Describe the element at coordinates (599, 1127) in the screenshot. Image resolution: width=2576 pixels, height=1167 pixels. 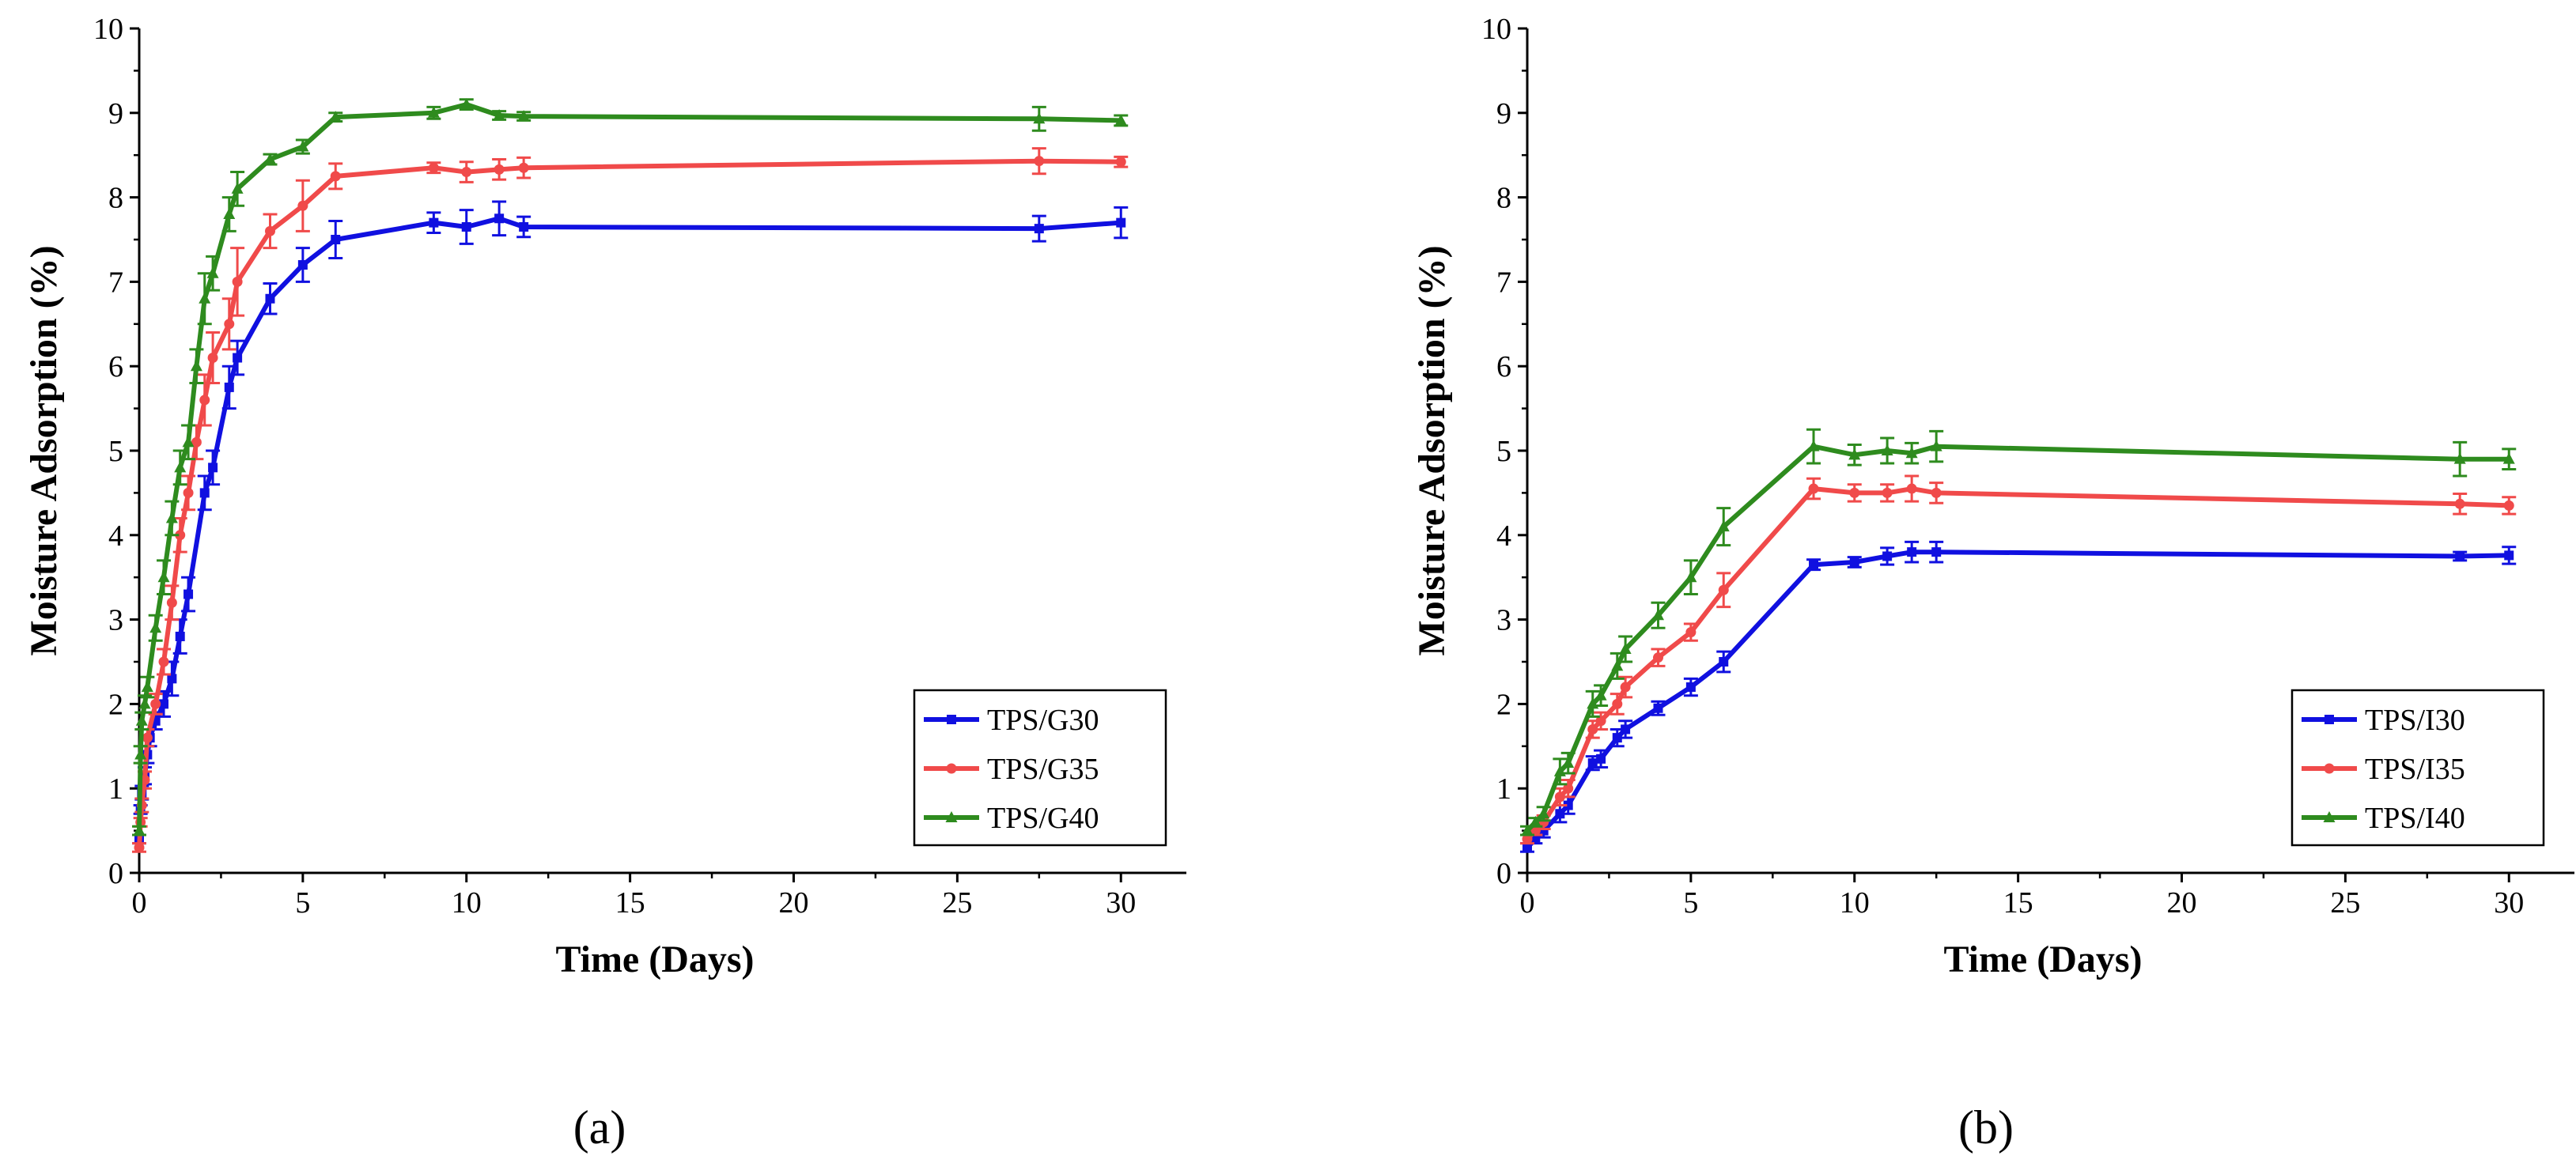
I see `panel-caption: (a)` at that location.